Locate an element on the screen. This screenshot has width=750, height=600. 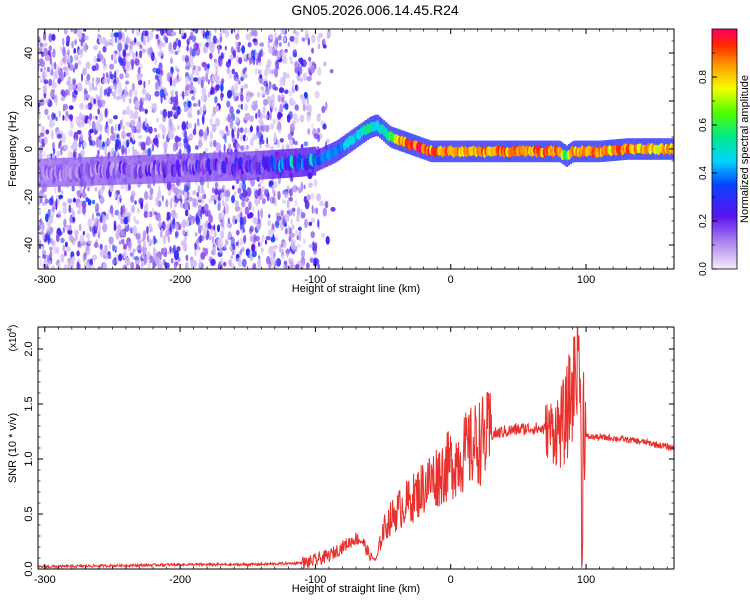
x-tick-label: -200 is located at coordinates (180, 580).